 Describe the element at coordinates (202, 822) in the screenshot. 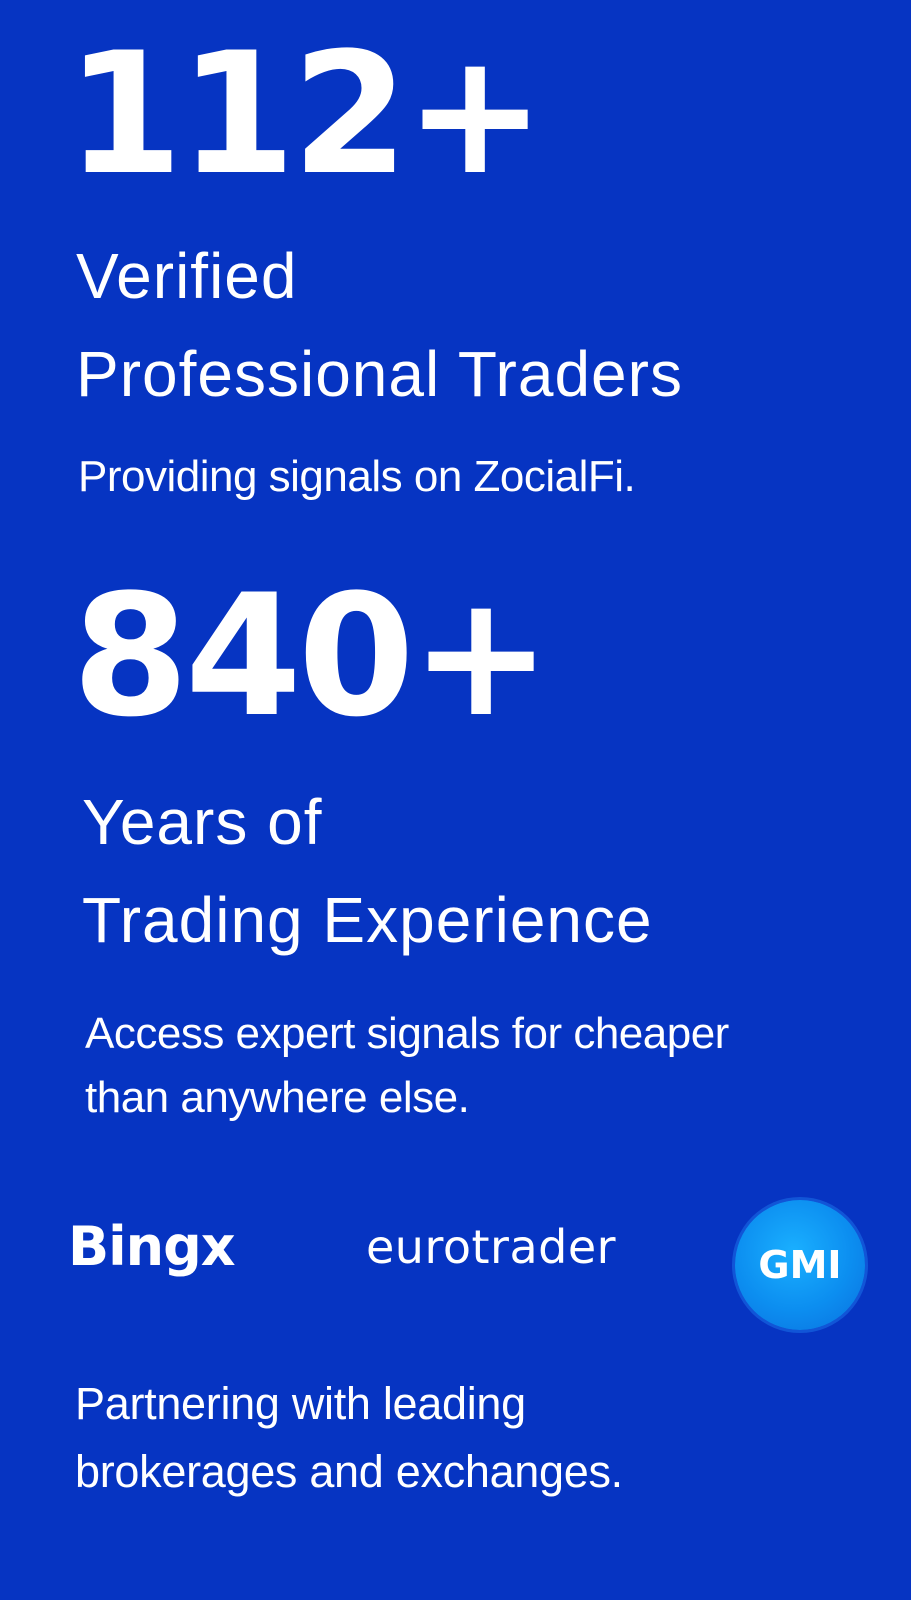

I see `experience-title-line-1: Years of` at that location.